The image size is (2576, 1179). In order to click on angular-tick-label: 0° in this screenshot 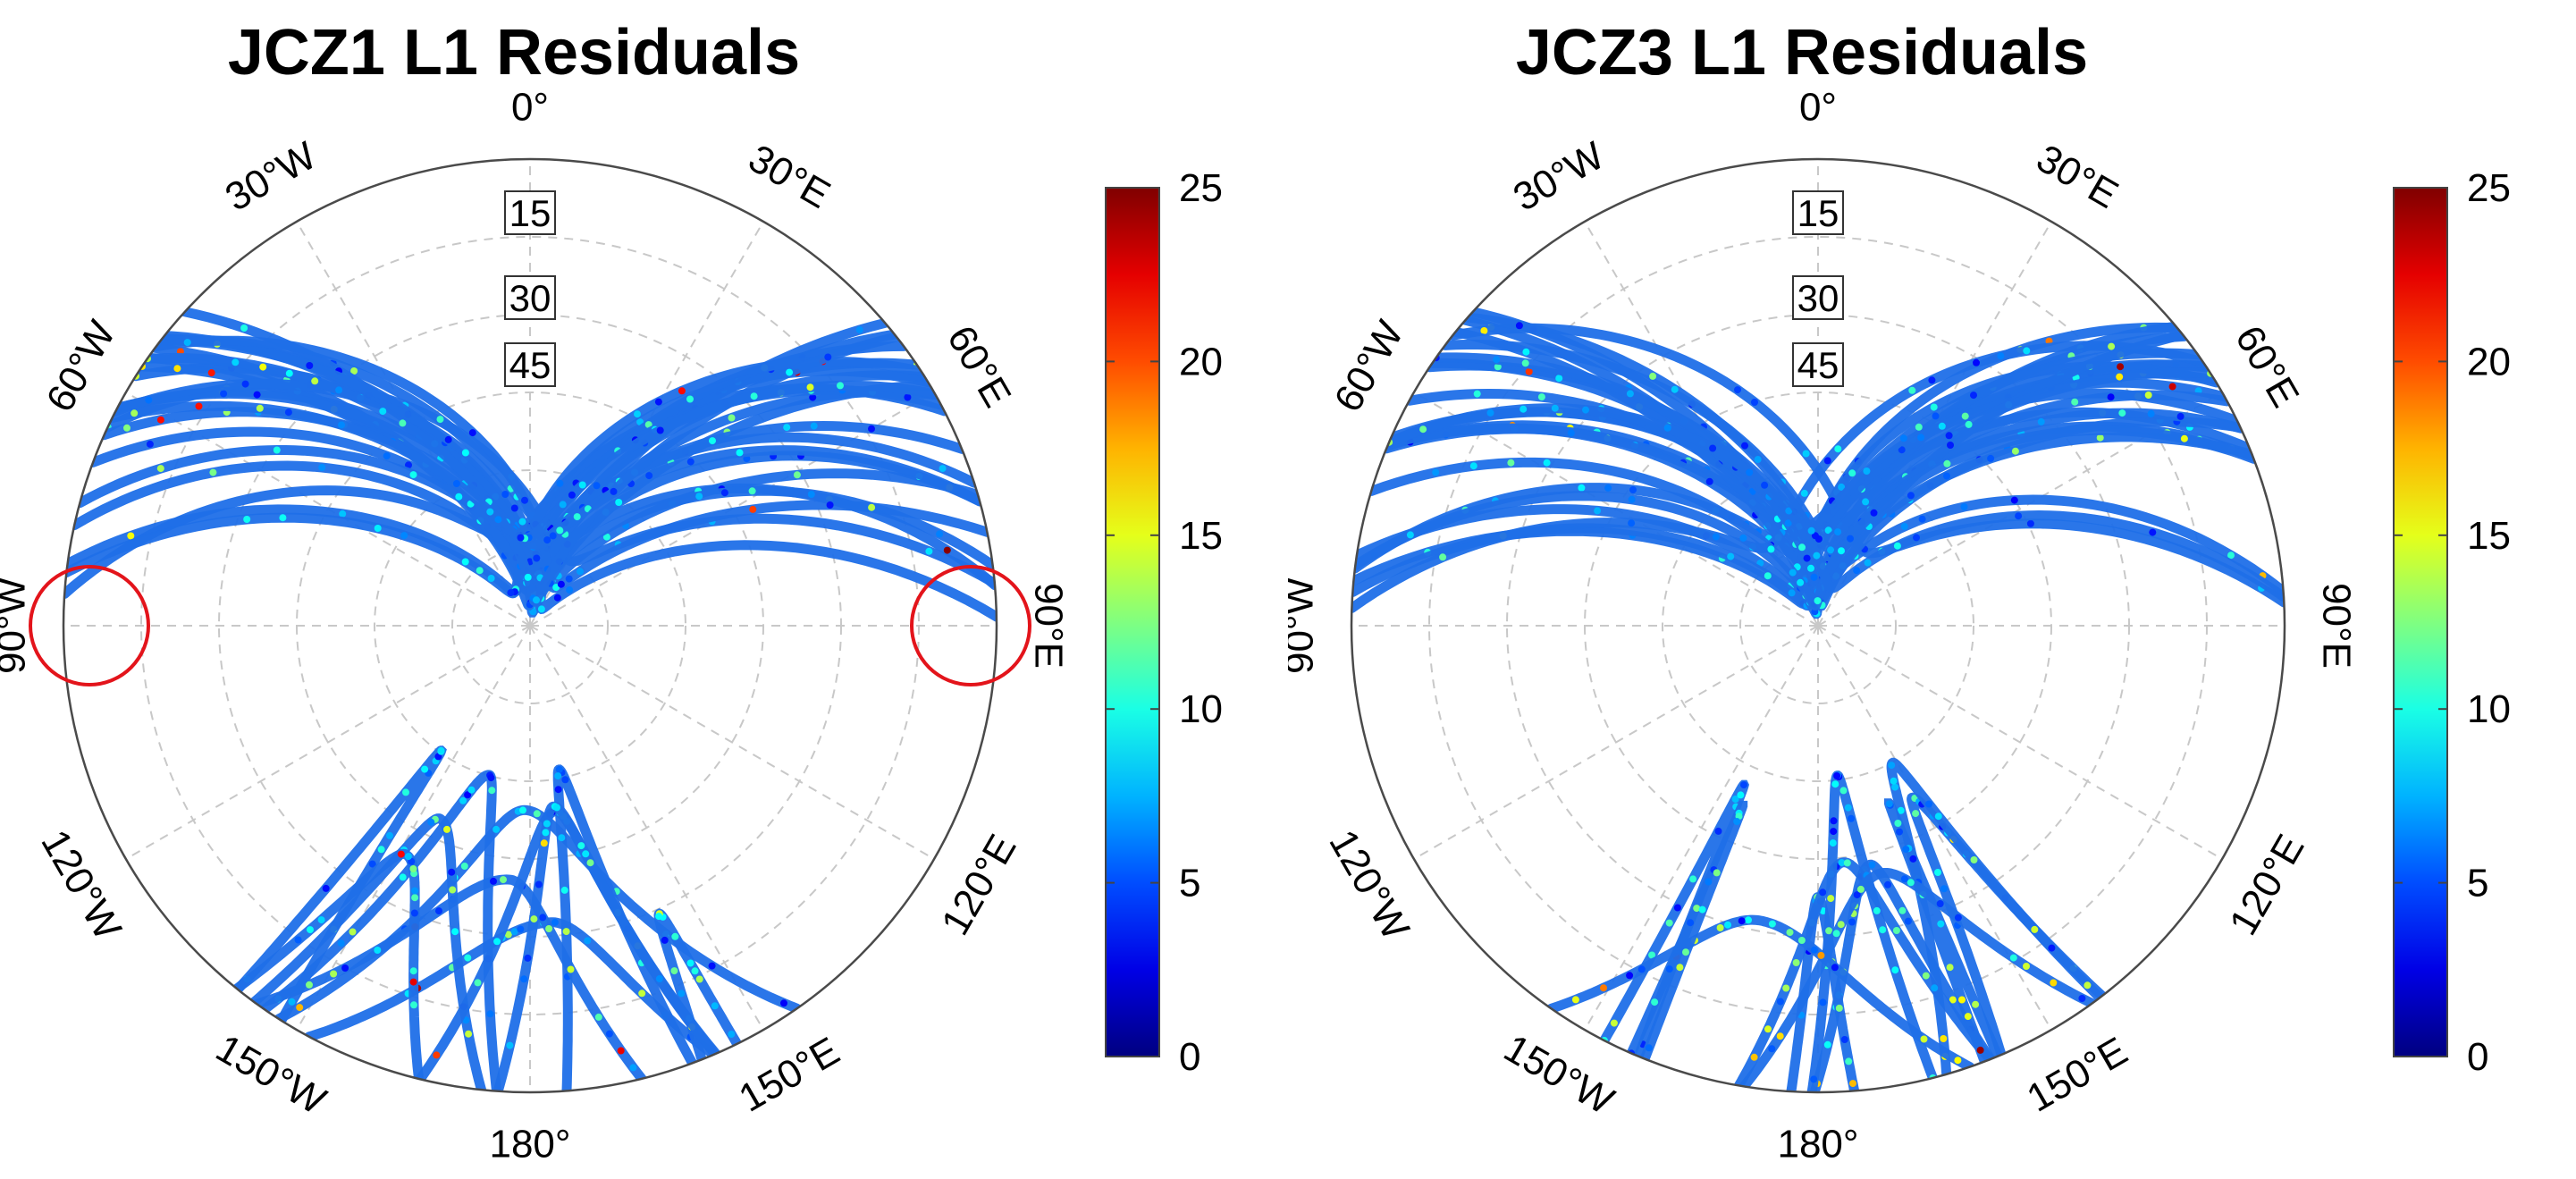, I will do `click(530, 108)`.